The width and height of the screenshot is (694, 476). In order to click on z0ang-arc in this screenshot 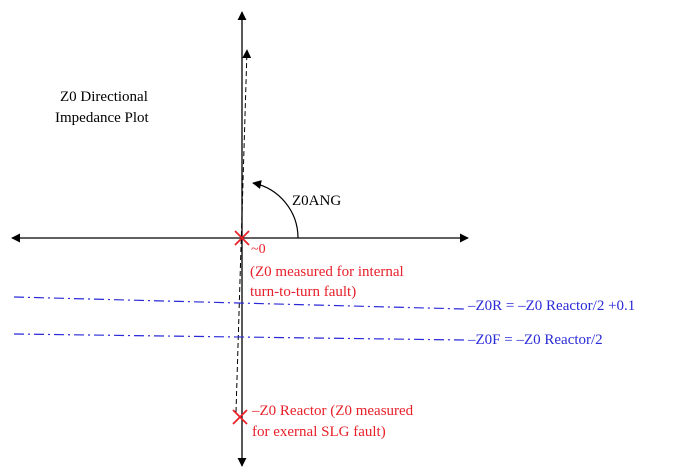, I will do `click(275, 209)`.